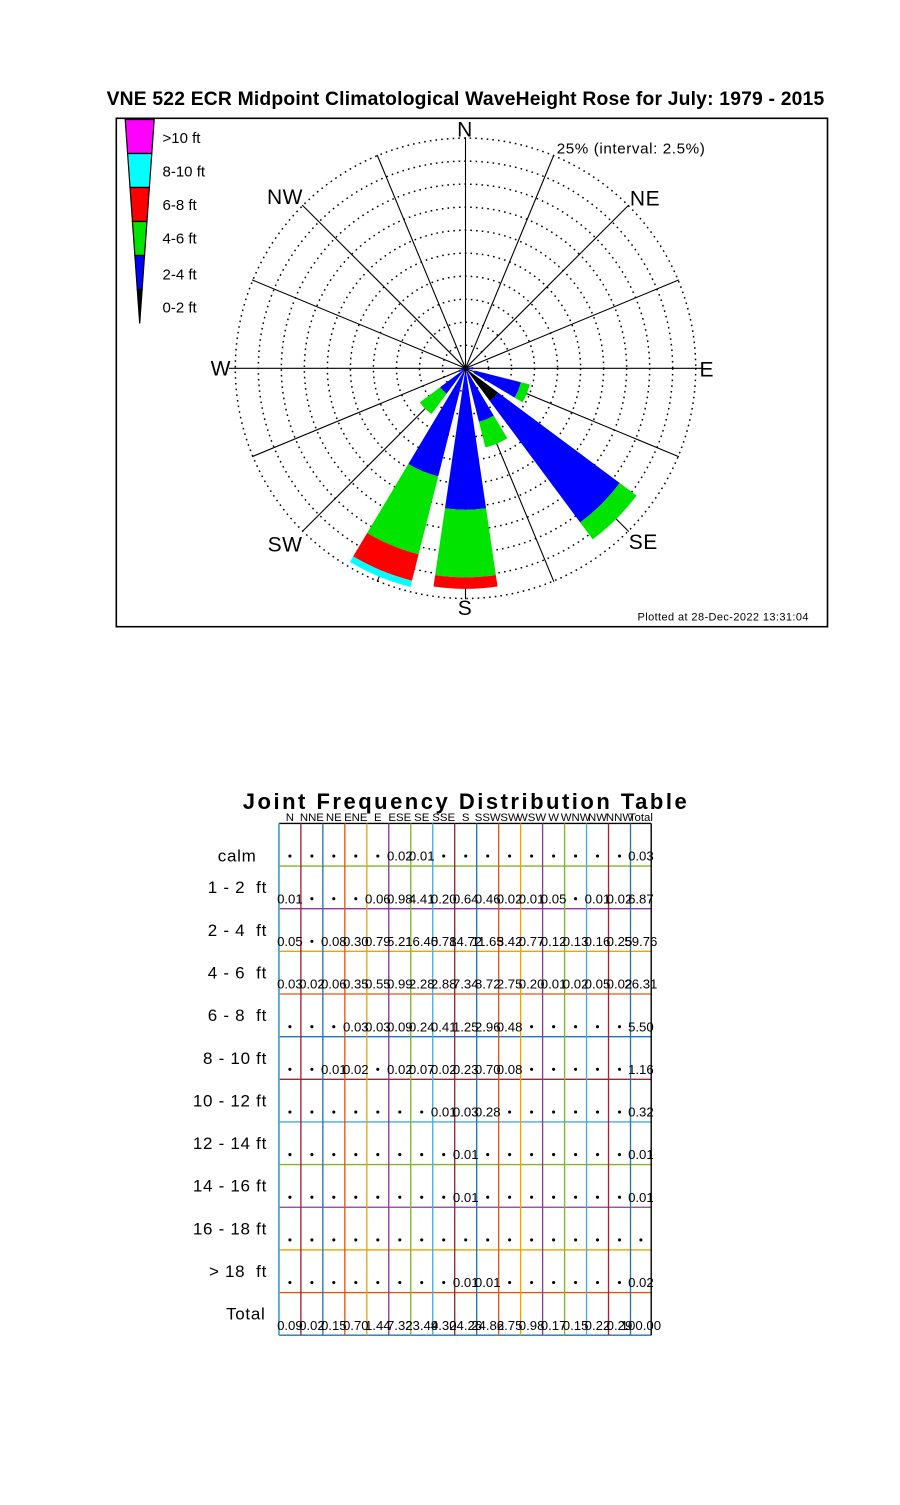 Image resolution: width=900 pixels, height=1505 pixels. What do you see at coordinates (237, 1015) in the screenshot?
I see `svg-text: 6 - 8 ft` at bounding box center [237, 1015].